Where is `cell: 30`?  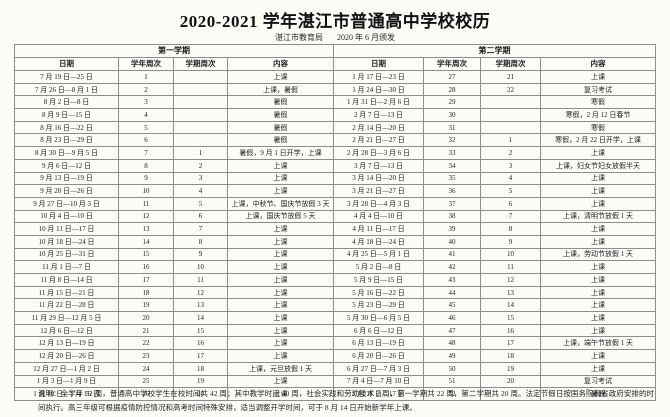 cell: 30 is located at coordinates (452, 115).